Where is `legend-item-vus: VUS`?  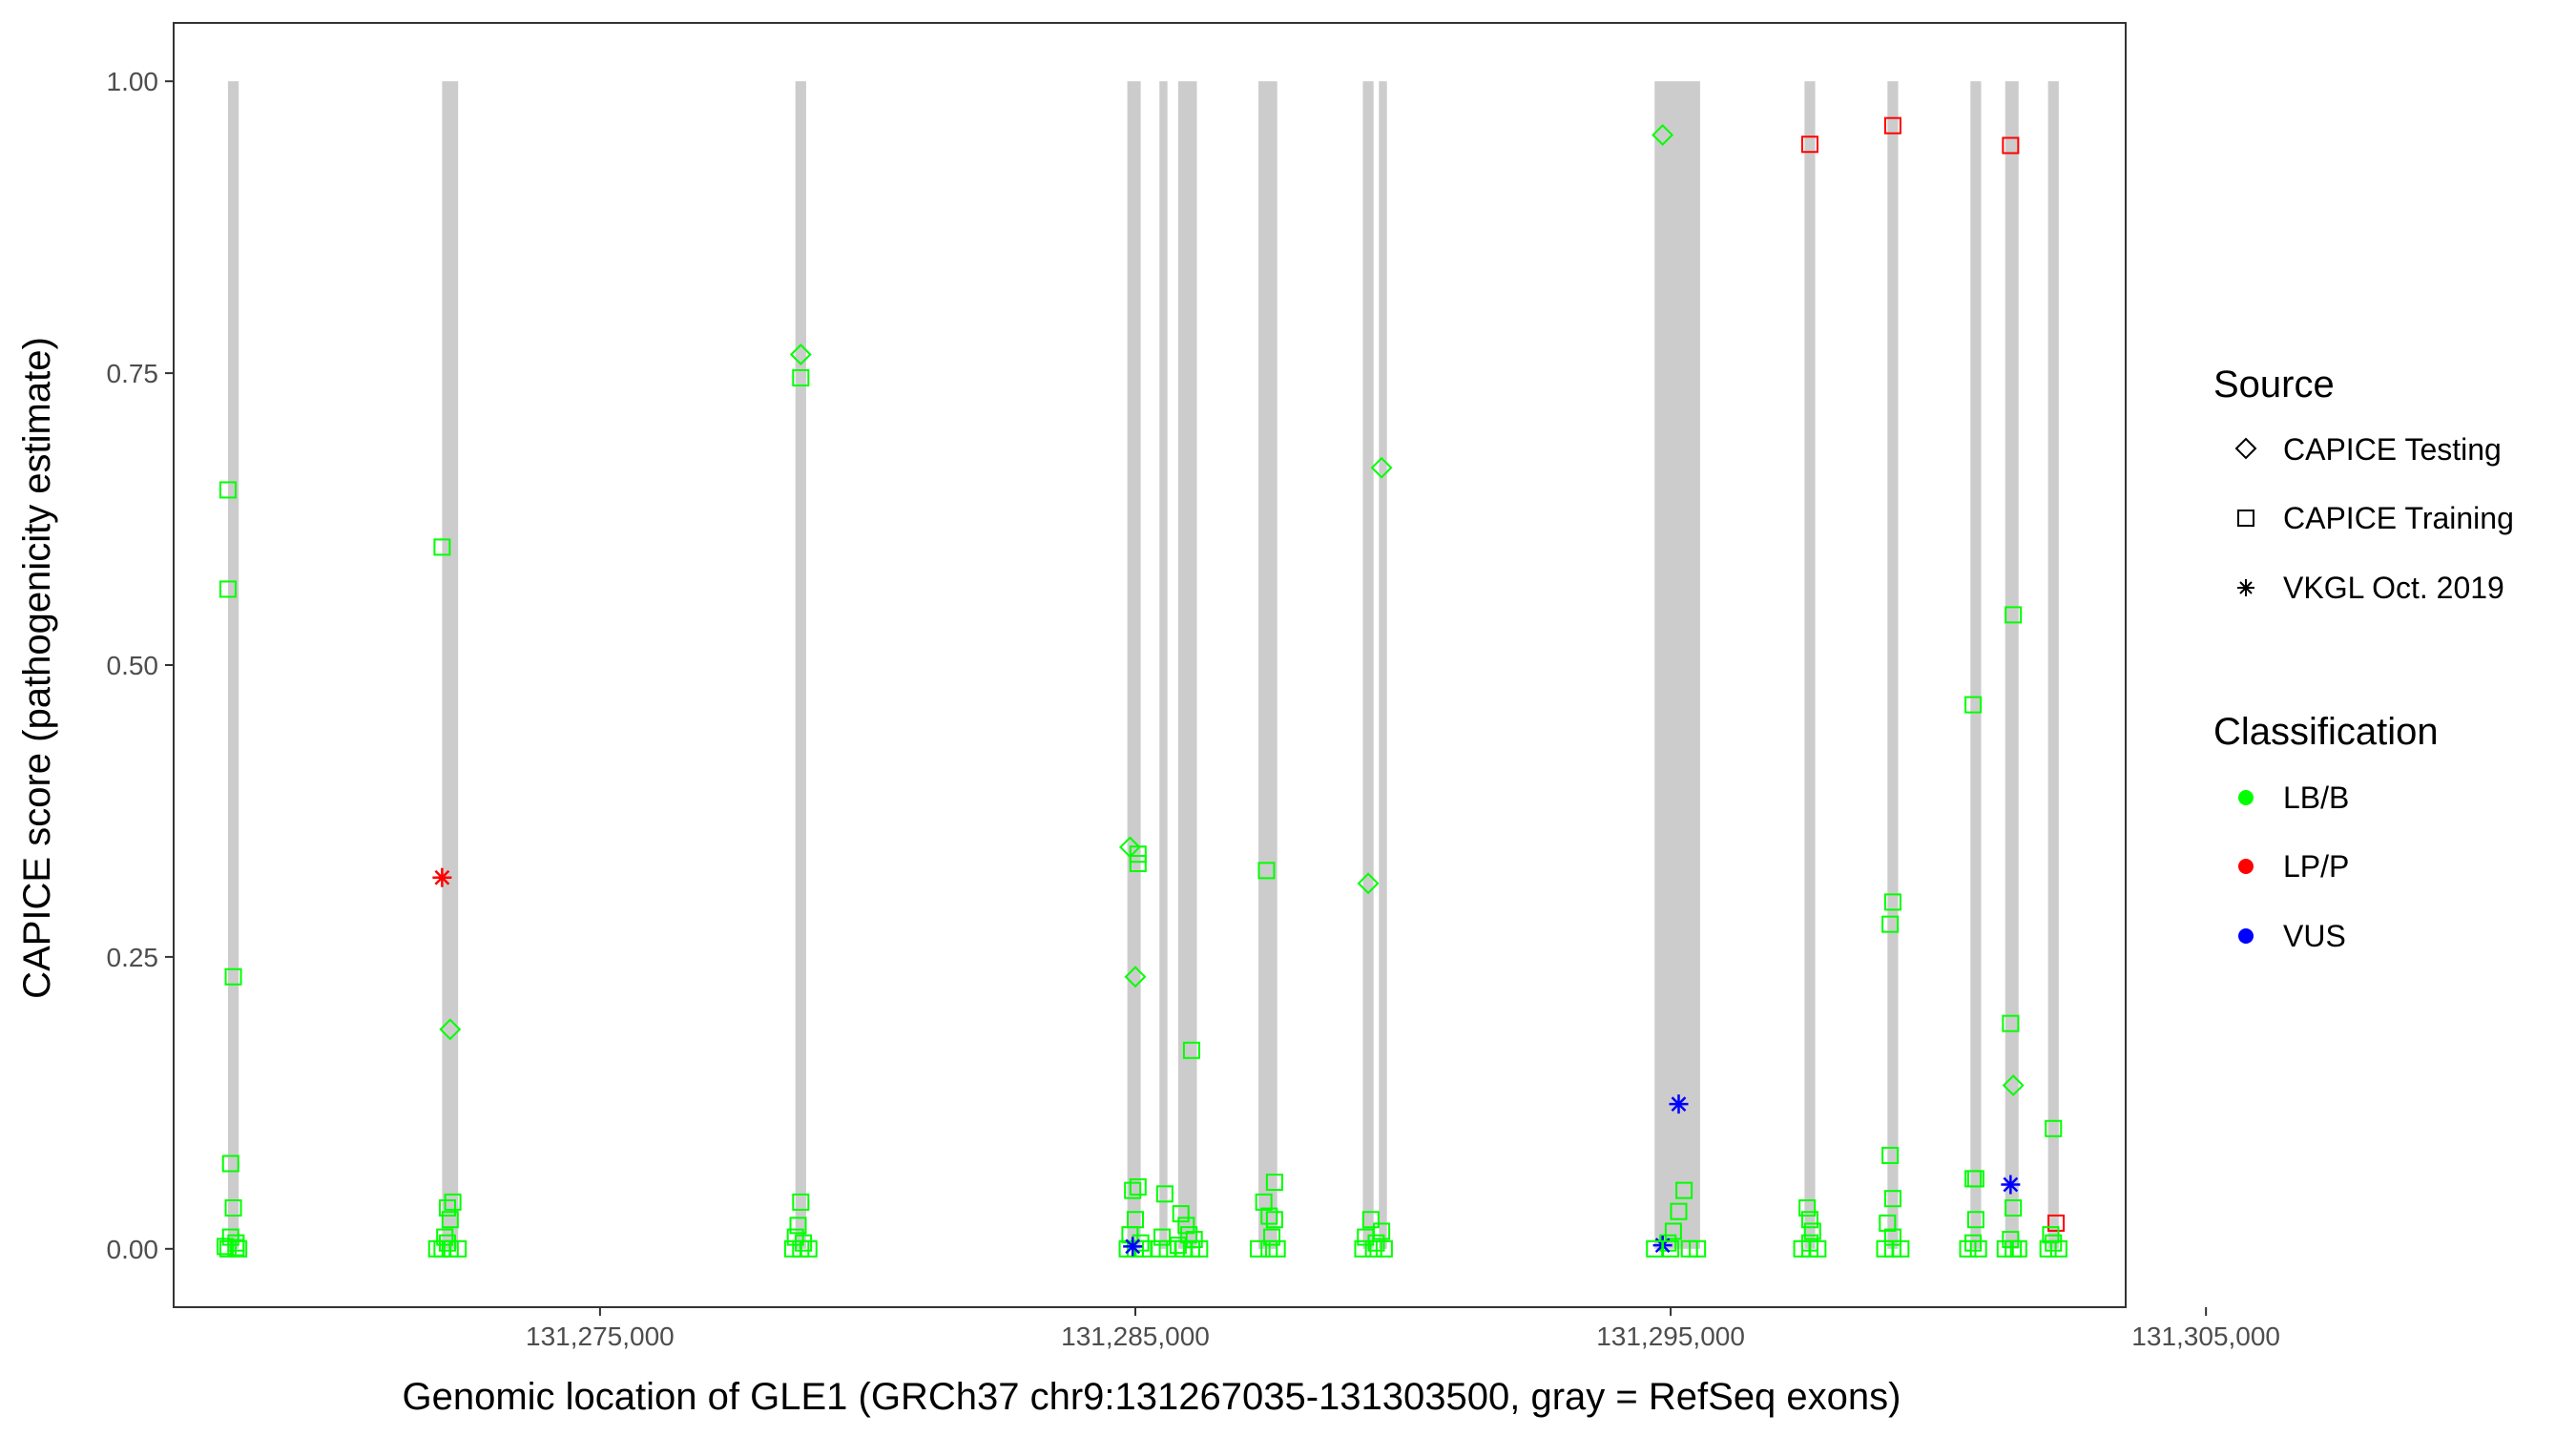 legend-item-vus: VUS is located at coordinates (2292, 936).